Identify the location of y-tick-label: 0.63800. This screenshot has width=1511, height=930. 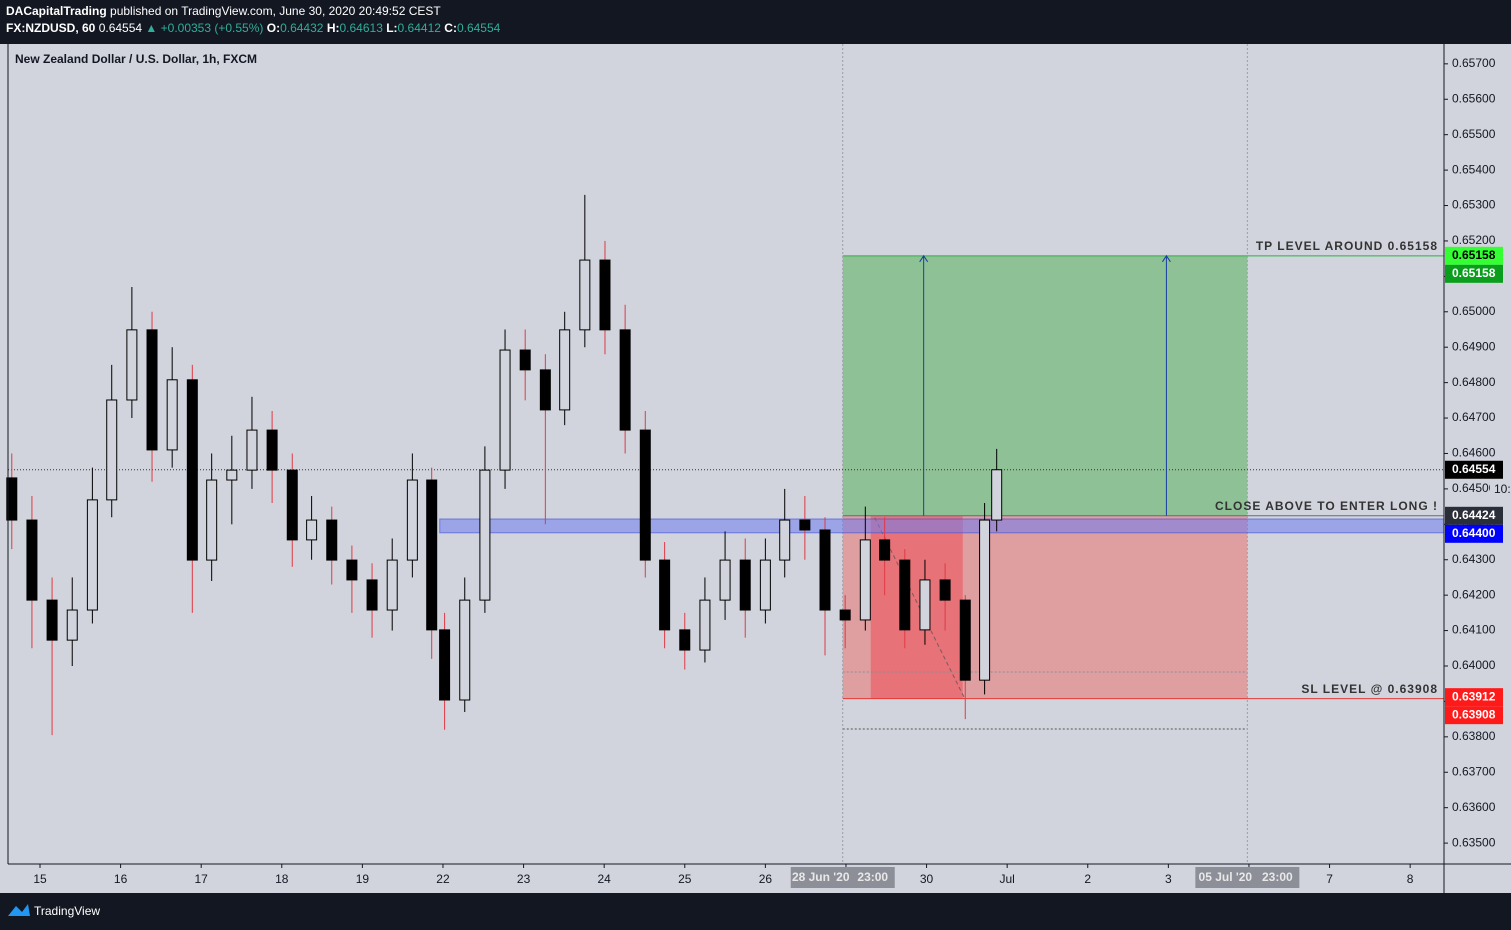
(1474, 736).